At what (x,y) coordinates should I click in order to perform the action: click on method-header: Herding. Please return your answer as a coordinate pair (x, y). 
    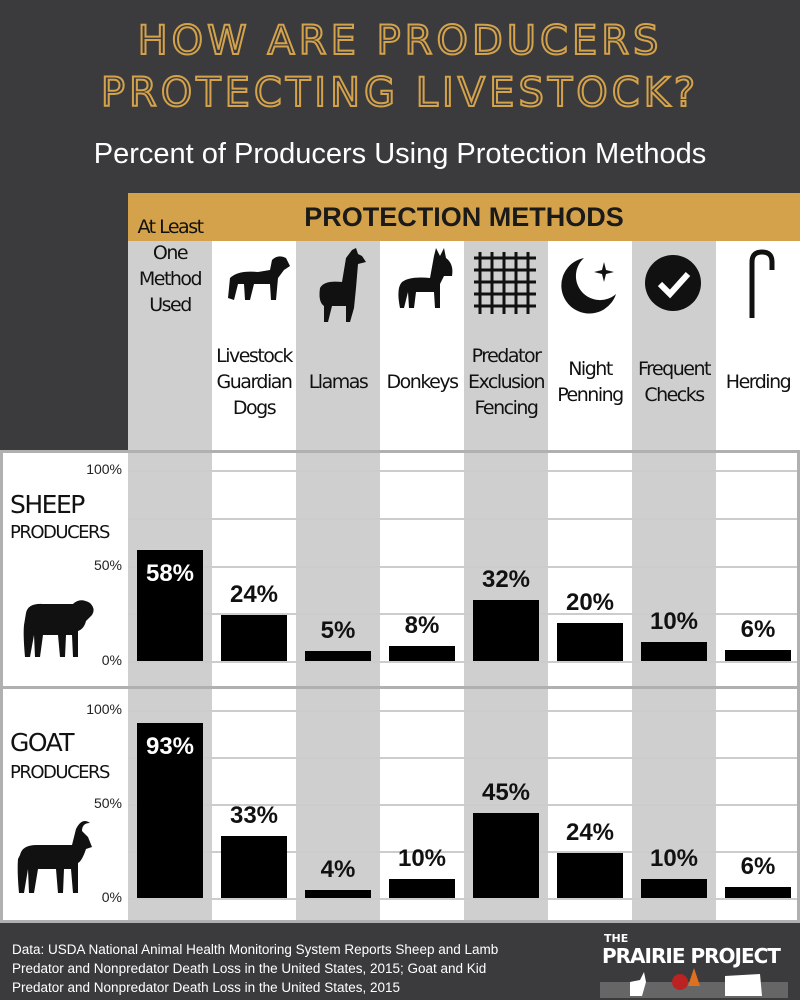
    Looking at the image, I should click on (758, 341).